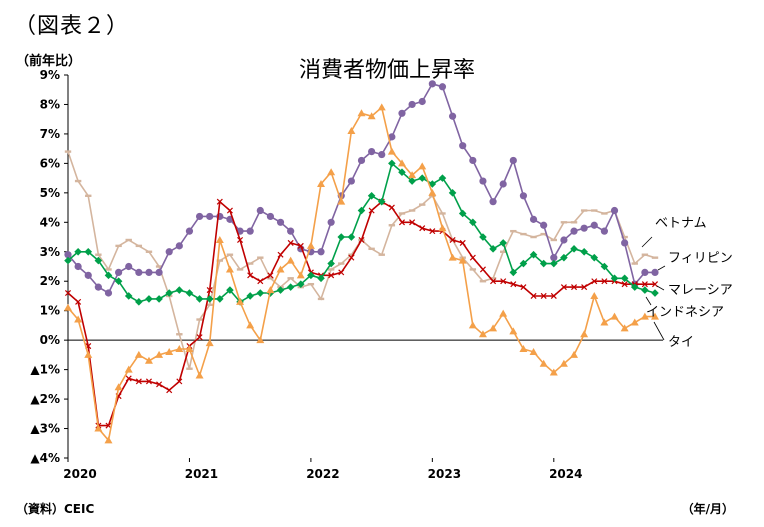 This screenshot has width=764, height=527. I want to click on y-axis-unit-label: （前年比）, so click(49, 61).